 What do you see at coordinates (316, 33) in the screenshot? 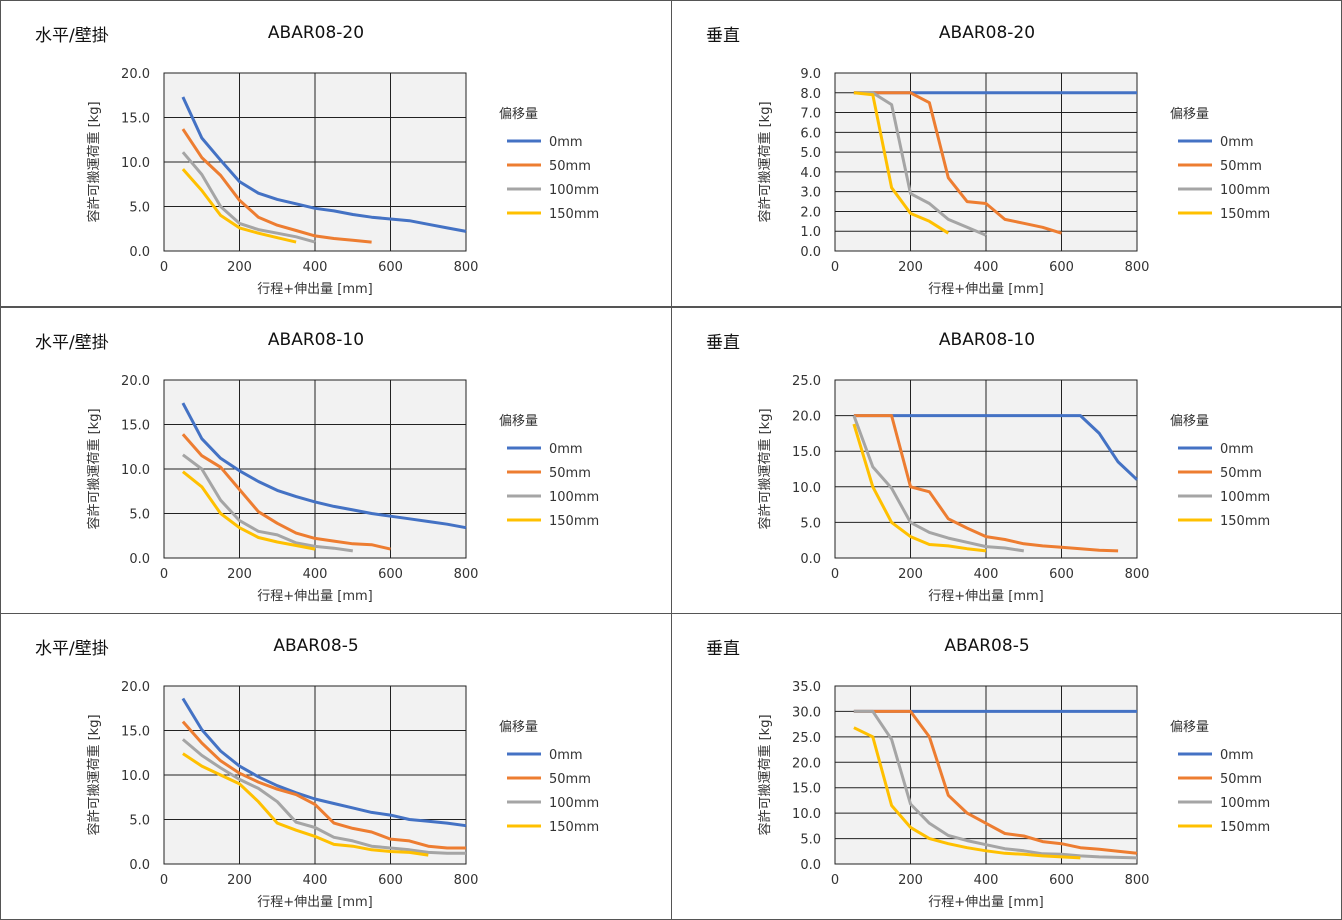
I see `chart-title: ABAR08-20` at bounding box center [316, 33].